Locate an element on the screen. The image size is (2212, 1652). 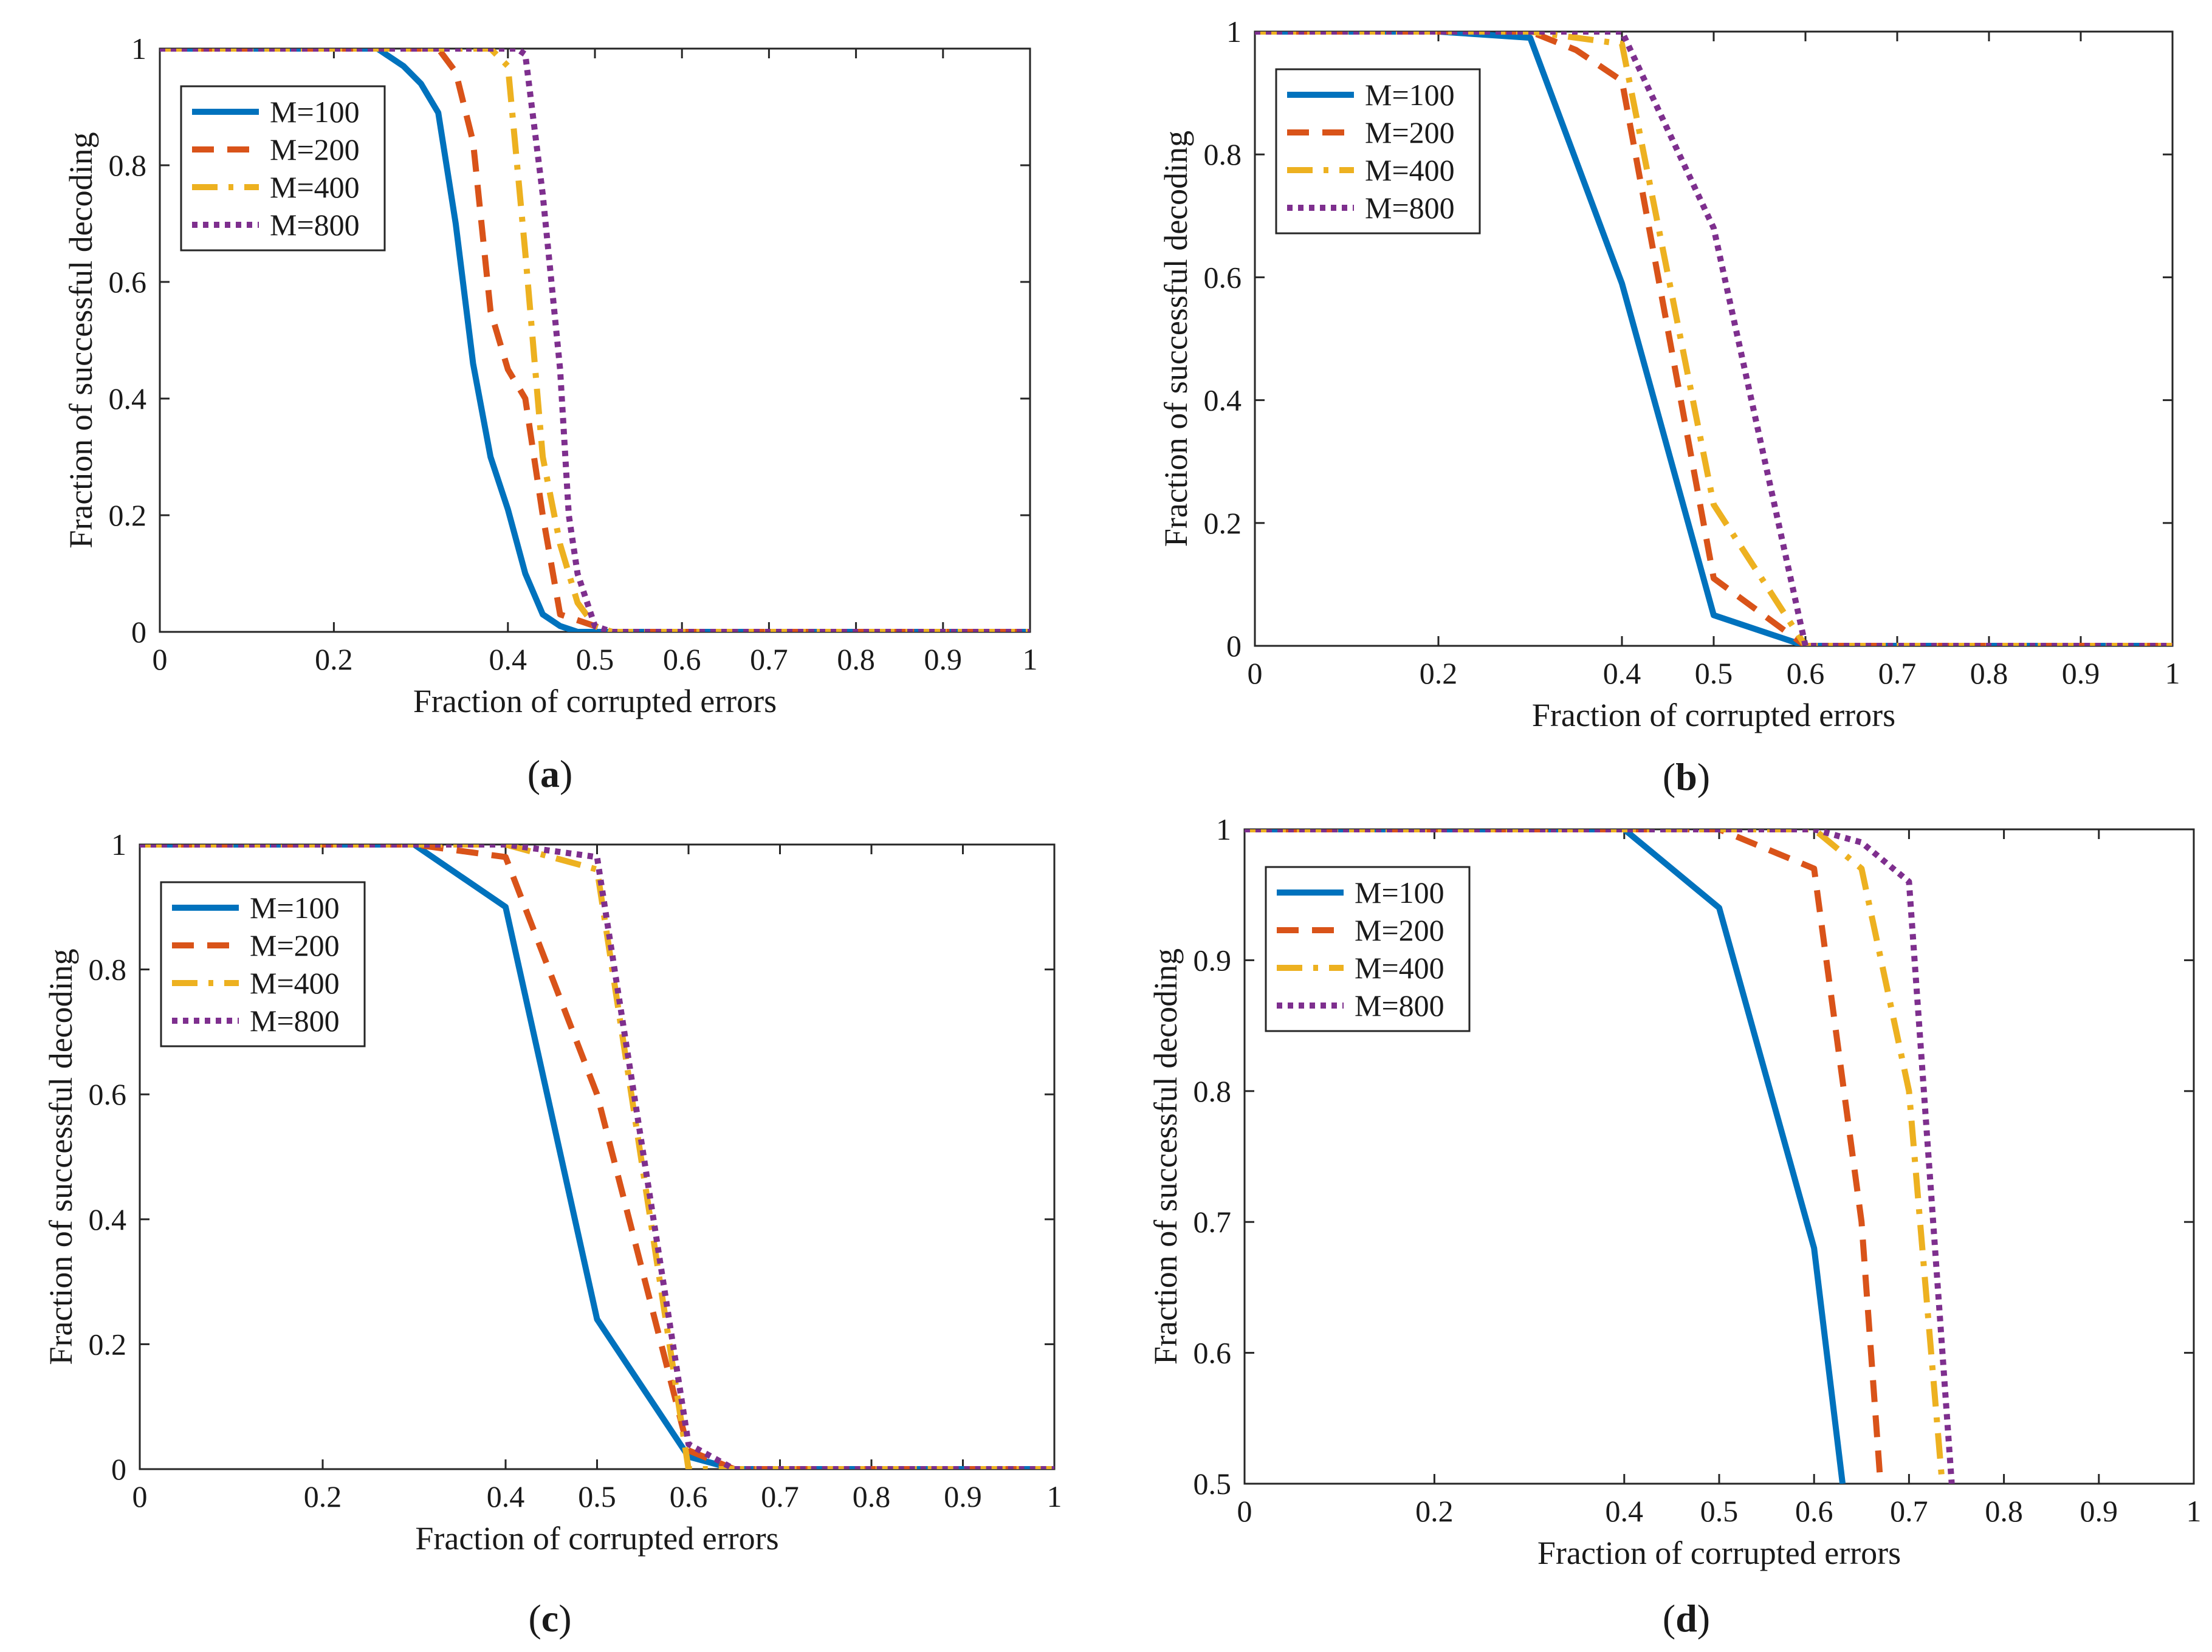
series-group is located at coordinates (1600, 1156).